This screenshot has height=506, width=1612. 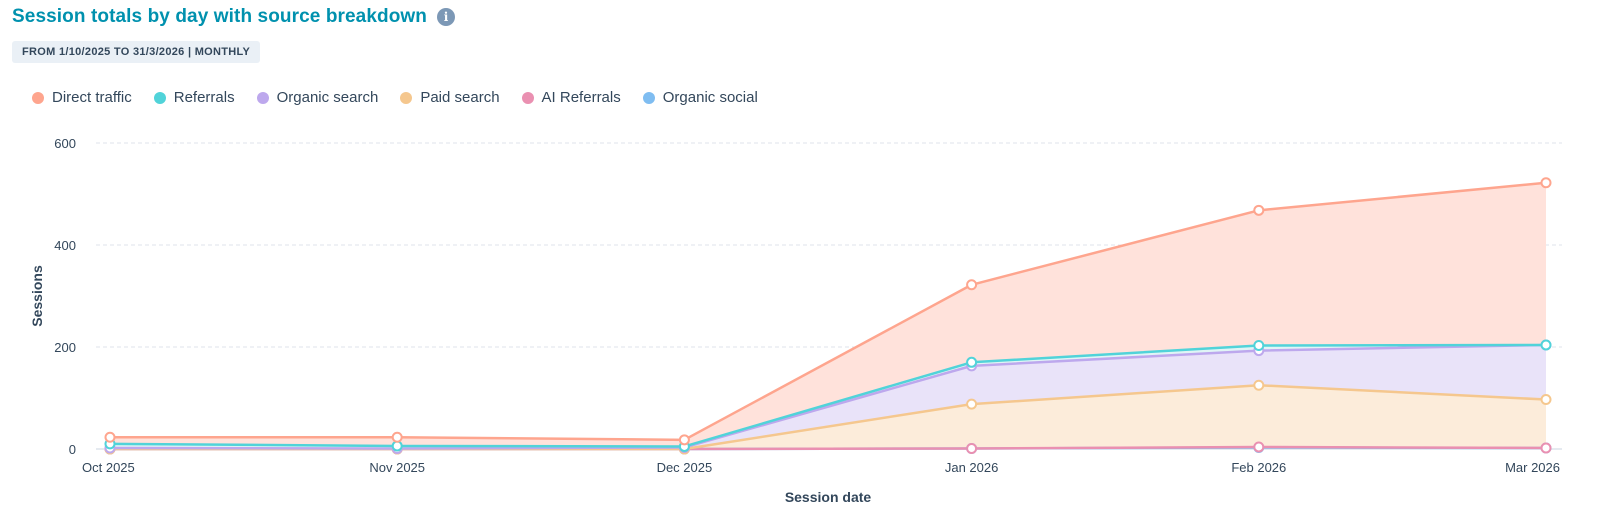 I want to click on y-tick-label: 600, so click(x=65, y=143).